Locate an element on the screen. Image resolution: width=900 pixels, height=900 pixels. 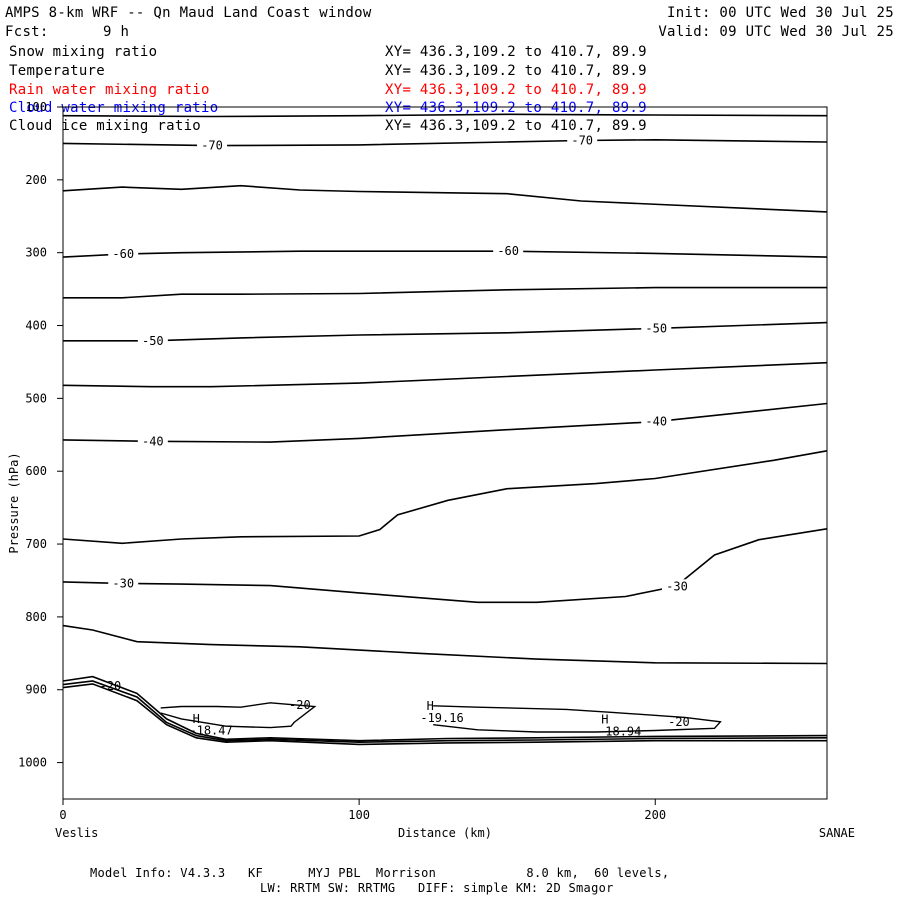
y-axis-label: Pressure (hPa) is located at coordinates (14, 502).